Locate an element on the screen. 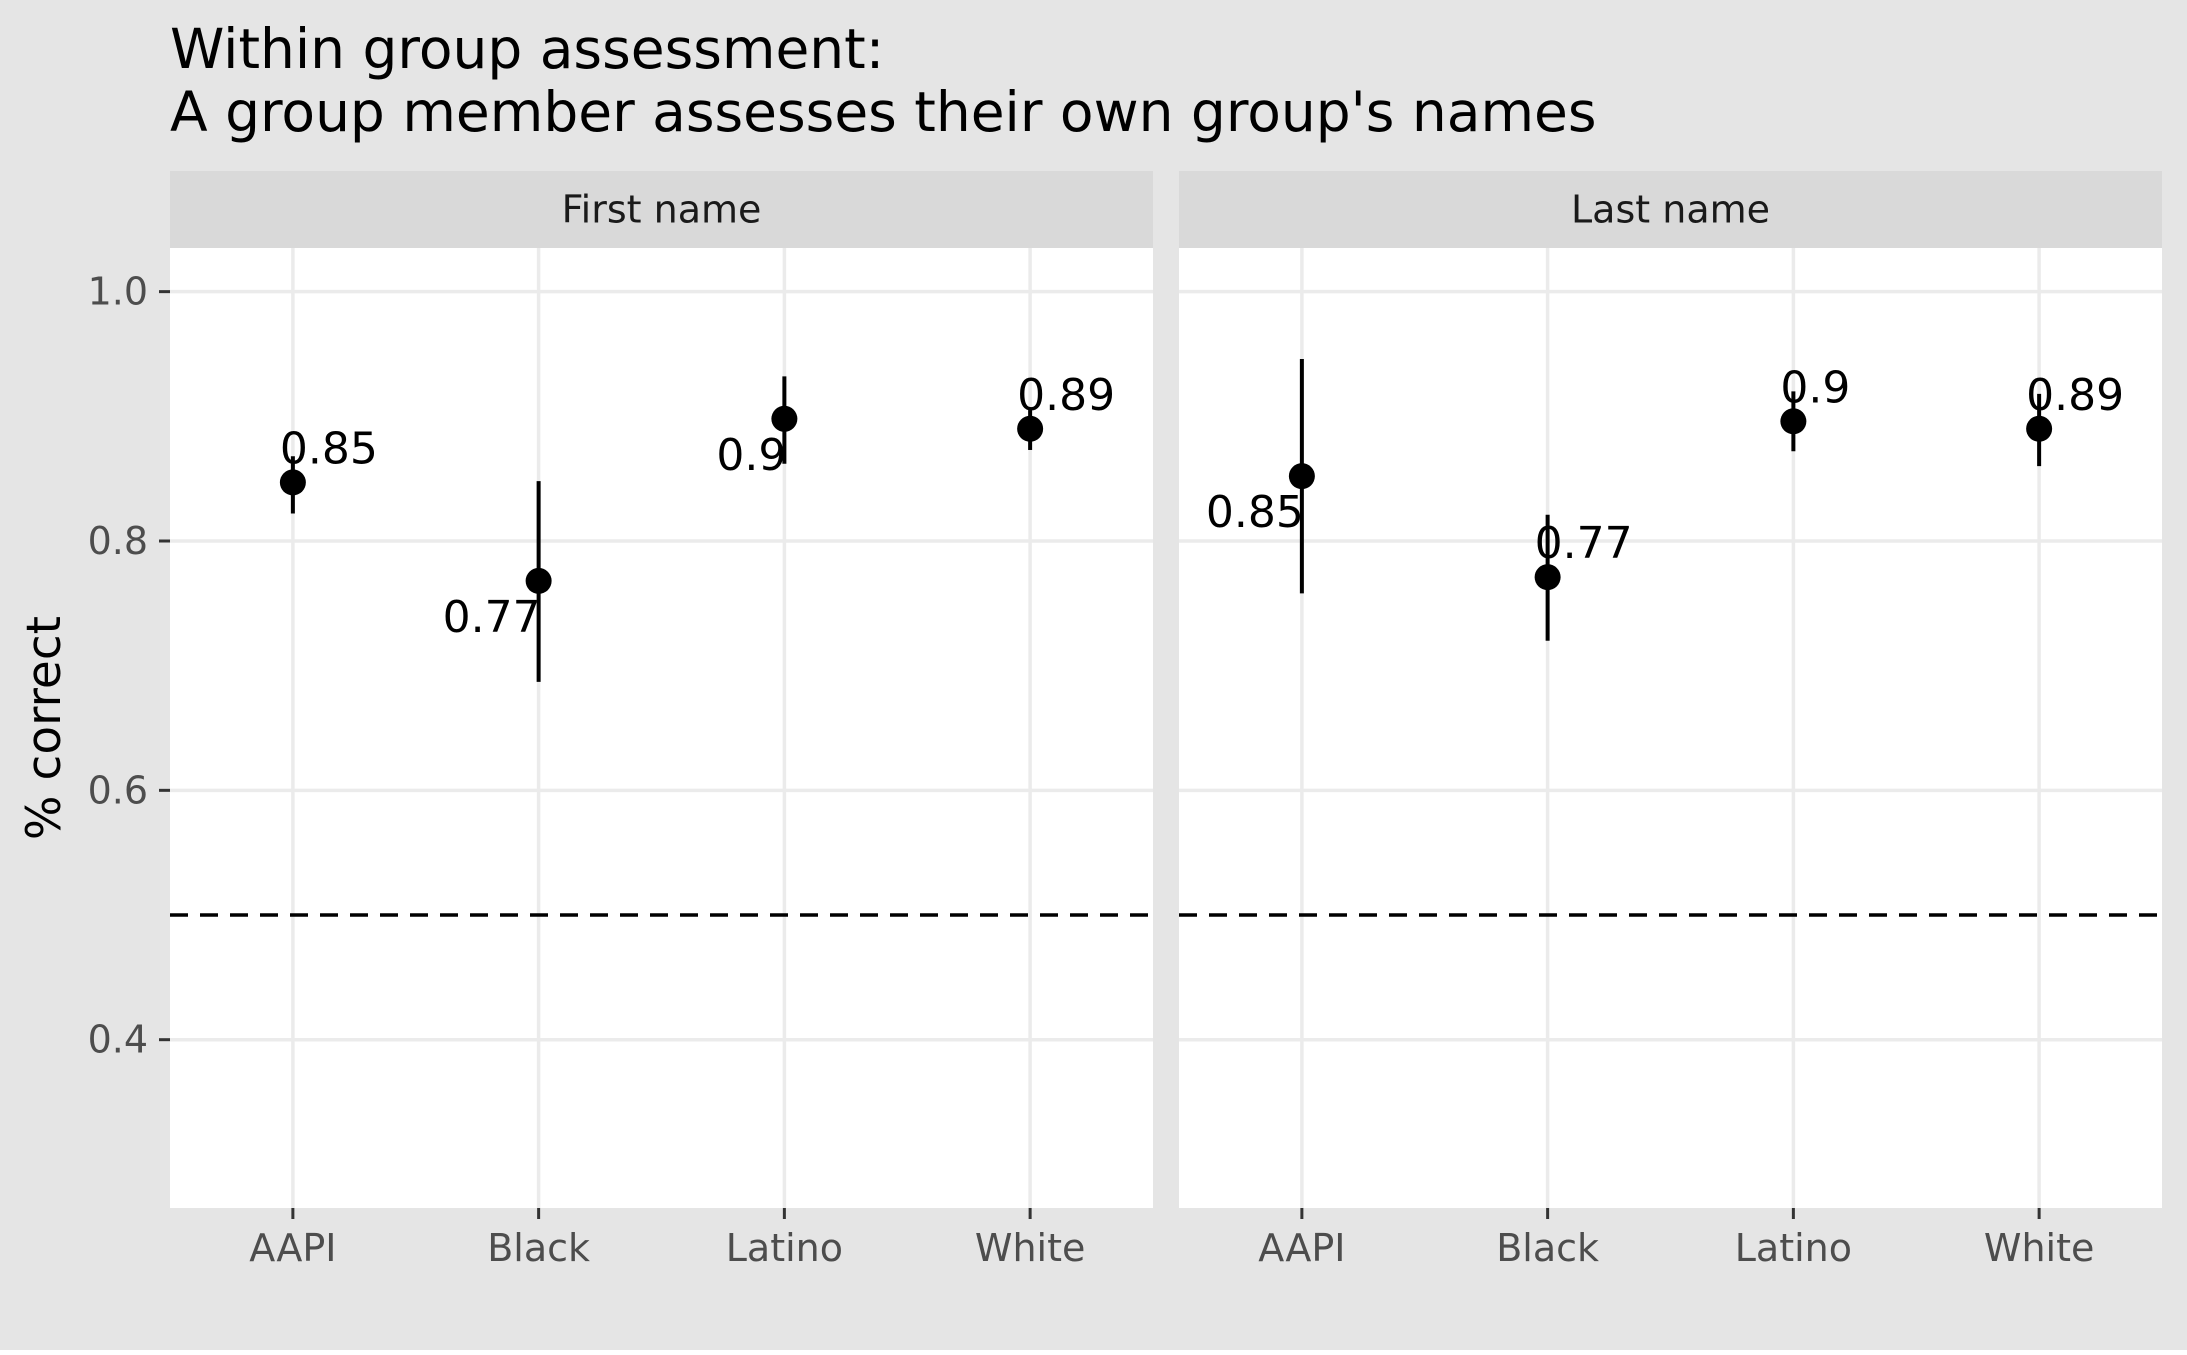 The image size is (2187, 1355). y-tick-label: 0.6 is located at coordinates (118, 790).